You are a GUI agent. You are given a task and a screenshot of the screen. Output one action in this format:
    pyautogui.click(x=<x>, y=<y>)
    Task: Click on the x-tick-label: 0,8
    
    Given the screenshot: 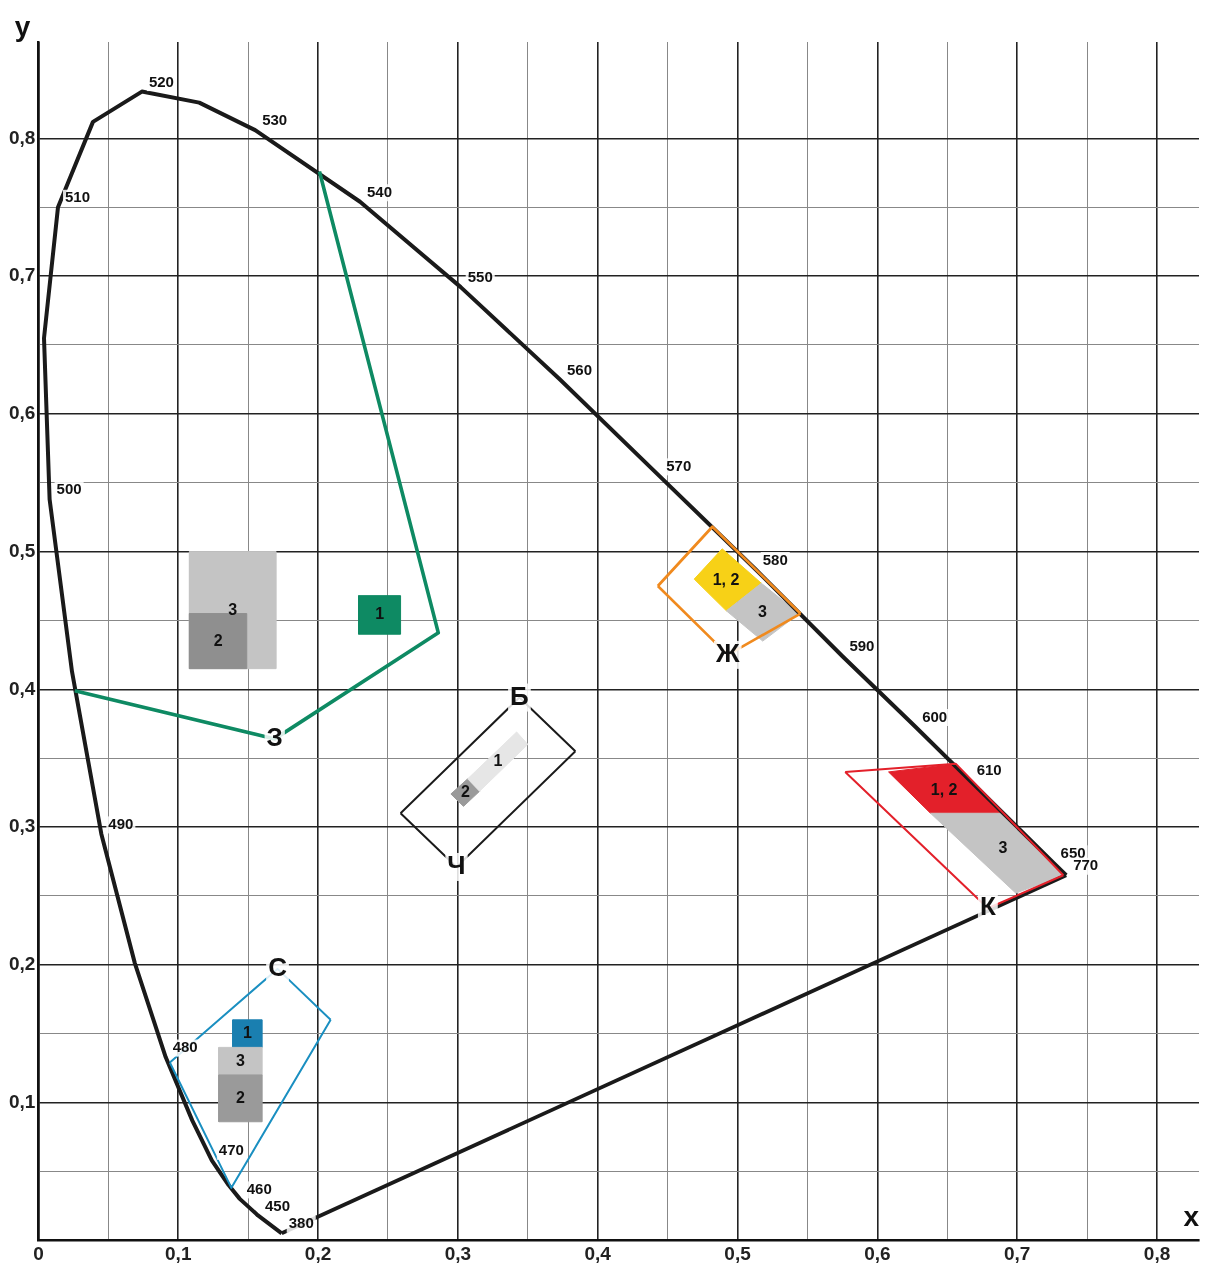 What is the action you would take?
    pyautogui.click(x=1157, y=1253)
    